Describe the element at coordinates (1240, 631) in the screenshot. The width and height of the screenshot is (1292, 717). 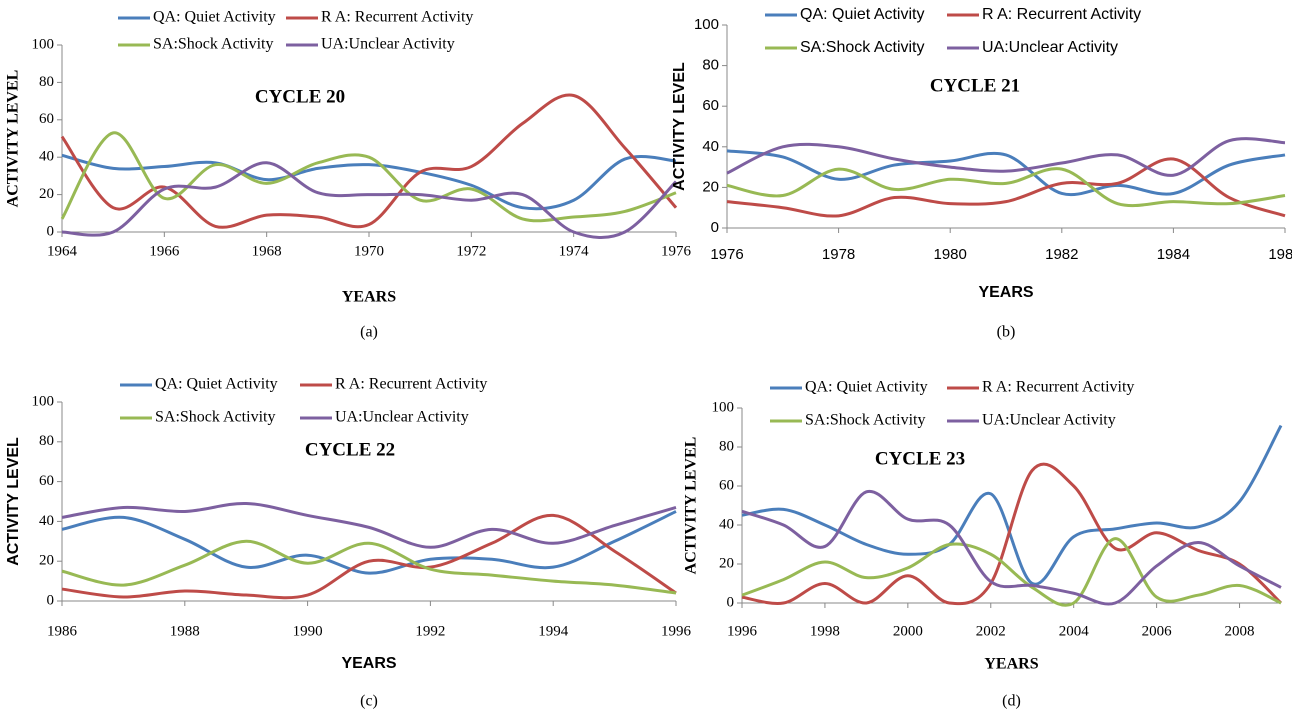
I see `x-tick-label: 2008` at that location.